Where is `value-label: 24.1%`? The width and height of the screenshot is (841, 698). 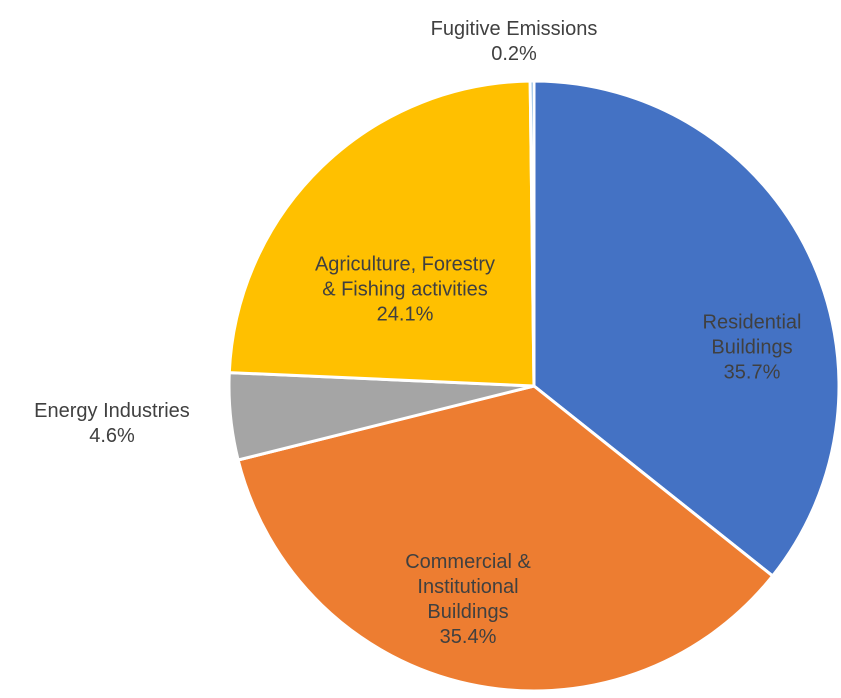 value-label: 24.1% is located at coordinates (405, 314).